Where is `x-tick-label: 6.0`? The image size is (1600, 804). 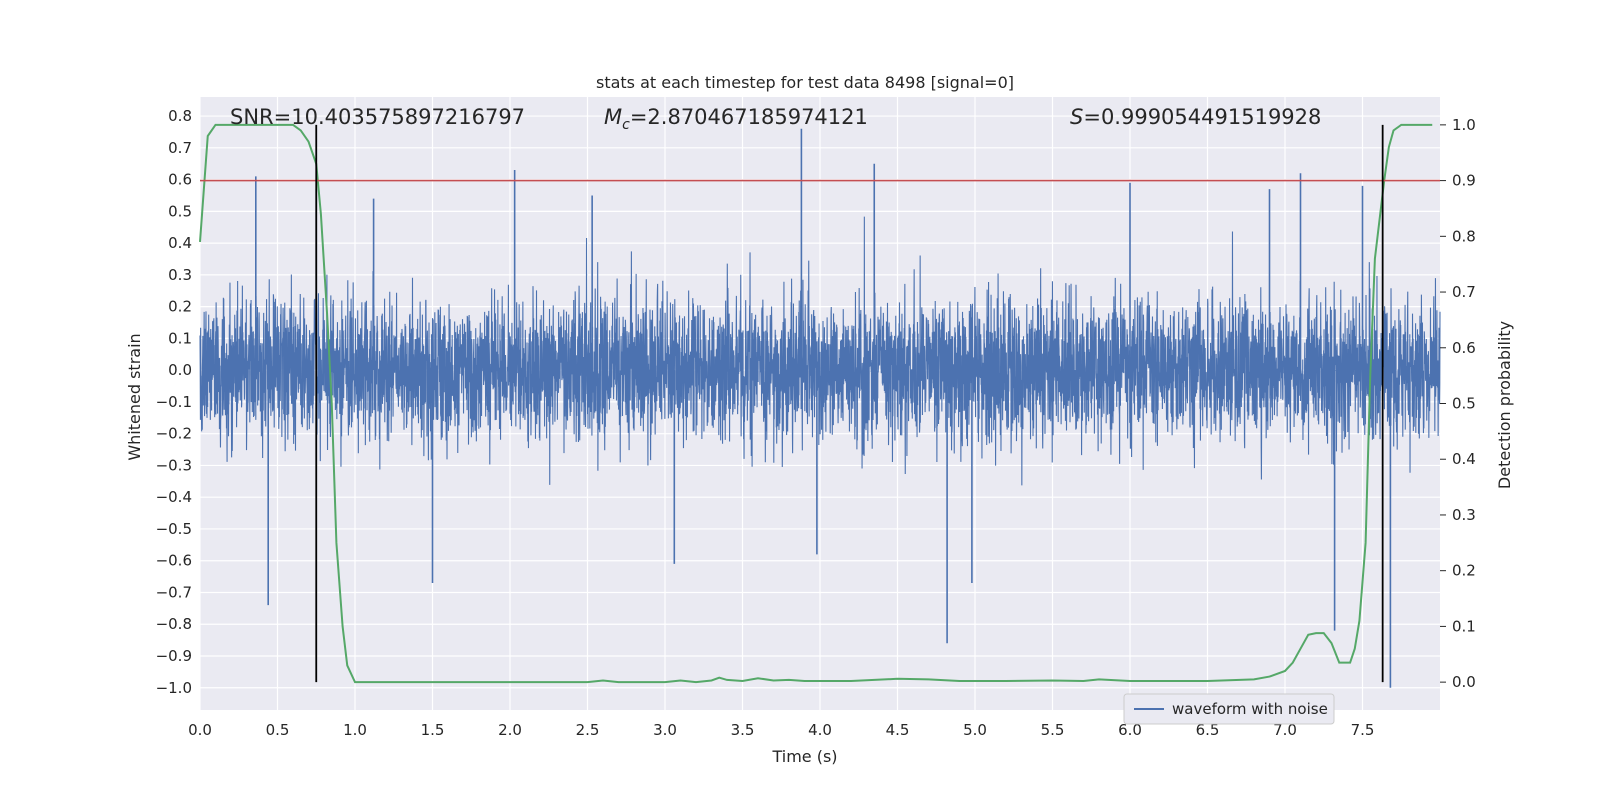 x-tick-label: 6.0 is located at coordinates (1130, 730).